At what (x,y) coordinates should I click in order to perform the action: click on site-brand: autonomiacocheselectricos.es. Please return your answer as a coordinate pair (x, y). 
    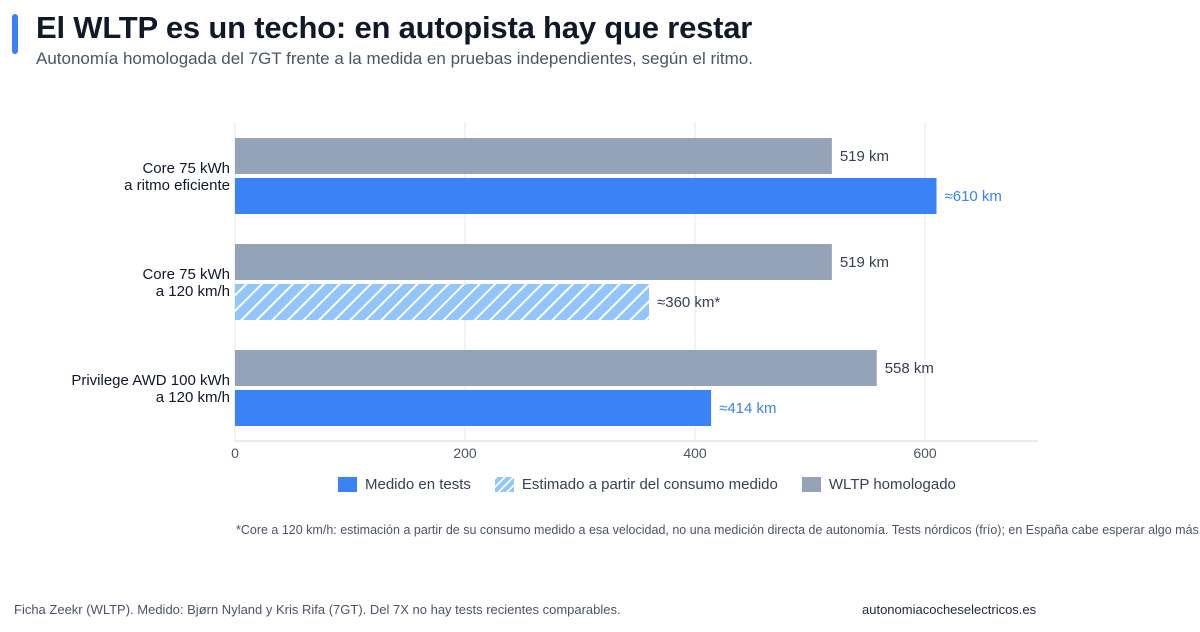
    Looking at the image, I should click on (949, 609).